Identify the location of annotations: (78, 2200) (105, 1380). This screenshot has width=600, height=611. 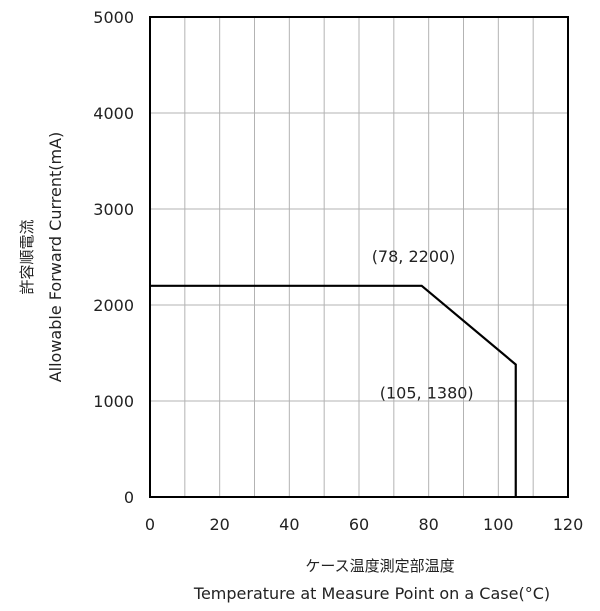
(423, 325).